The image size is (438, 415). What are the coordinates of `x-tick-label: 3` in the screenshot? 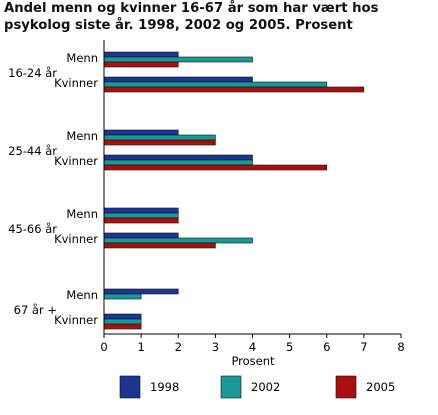 It's located at (215, 347).